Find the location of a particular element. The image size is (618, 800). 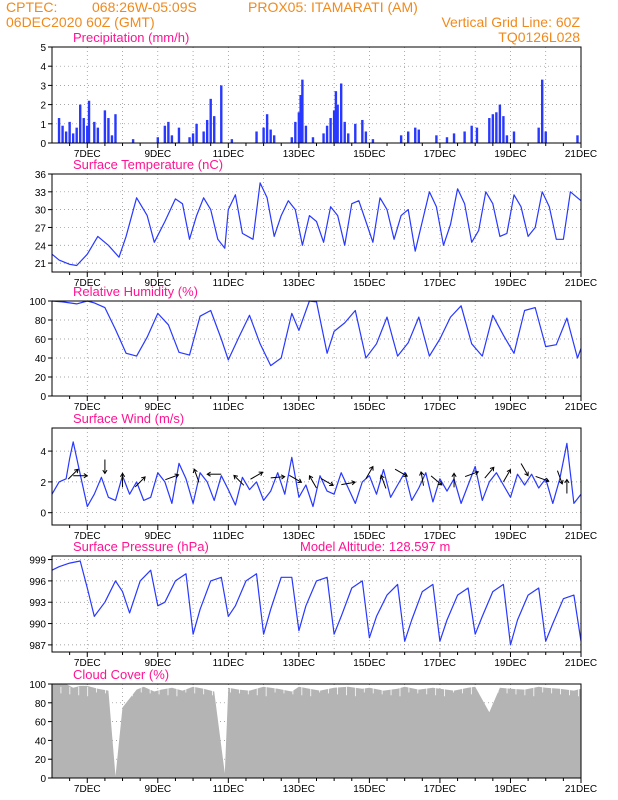

y-tick-label: 0 is located at coordinates (43, 397).